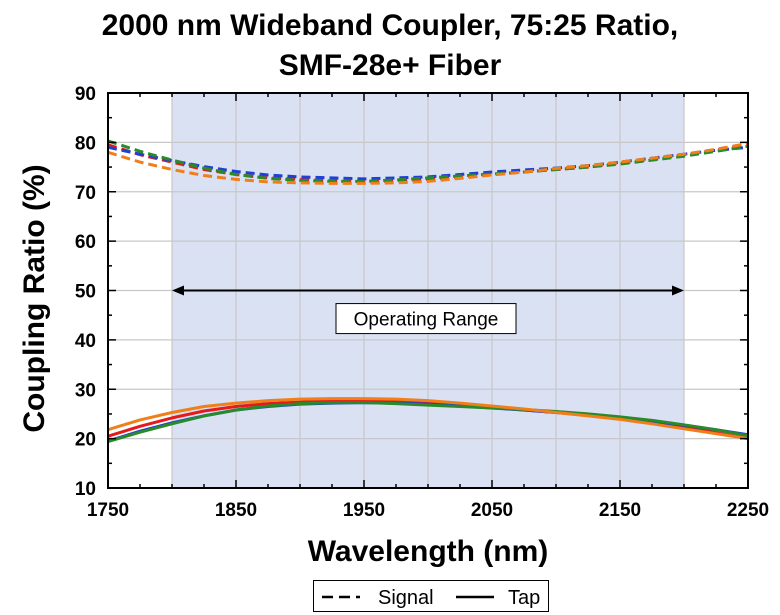 The image size is (780, 615). I want to click on arrowhead-left-icon, so click(178, 290).